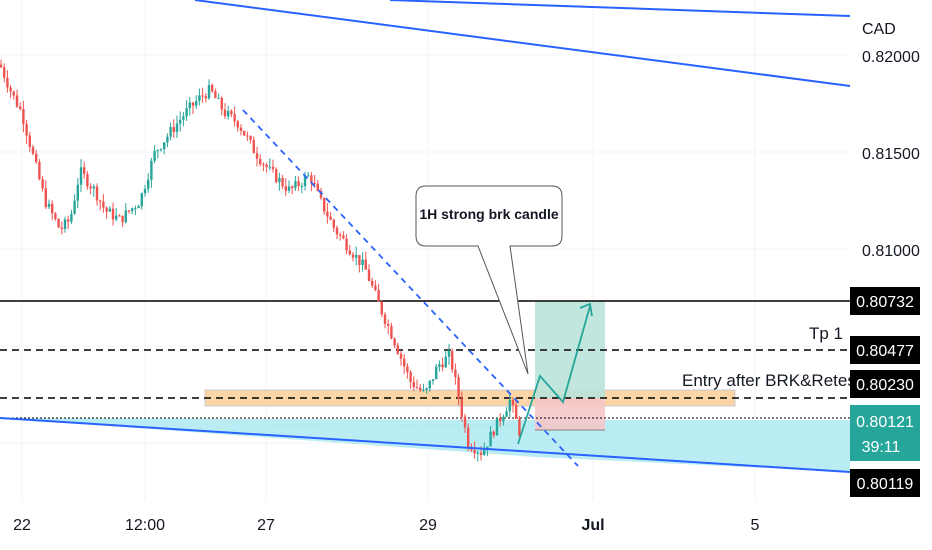 The width and height of the screenshot is (932, 550). I want to click on price-tag-entry: 0.80230, so click(885, 385).